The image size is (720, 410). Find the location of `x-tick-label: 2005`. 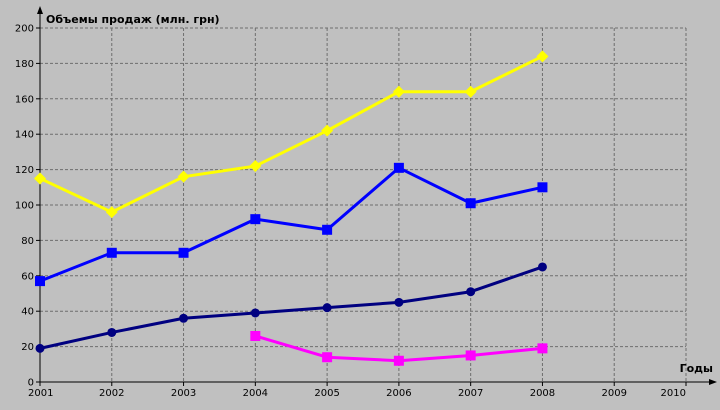

x-tick-label: 2005 is located at coordinates (326, 393).